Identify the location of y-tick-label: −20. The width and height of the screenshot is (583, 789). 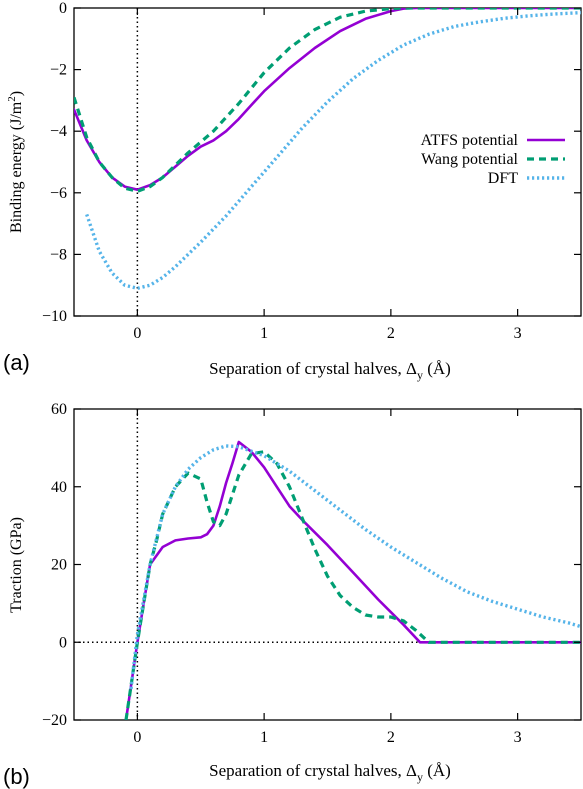
(54, 720).